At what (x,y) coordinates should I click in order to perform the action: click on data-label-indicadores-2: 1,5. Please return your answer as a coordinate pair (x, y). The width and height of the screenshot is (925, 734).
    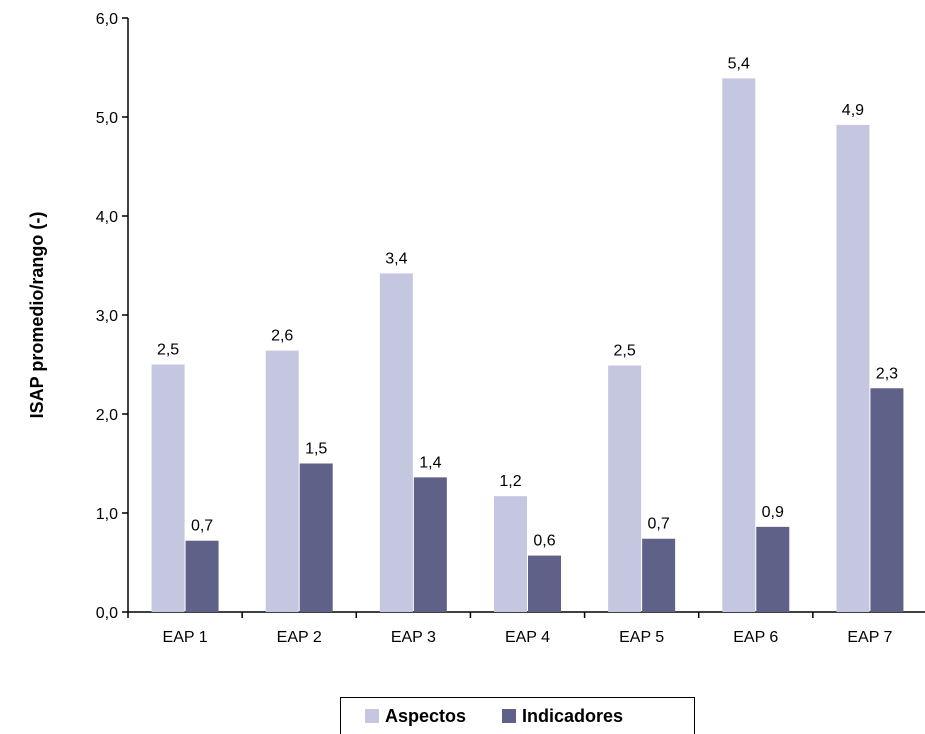
    Looking at the image, I should click on (316, 449).